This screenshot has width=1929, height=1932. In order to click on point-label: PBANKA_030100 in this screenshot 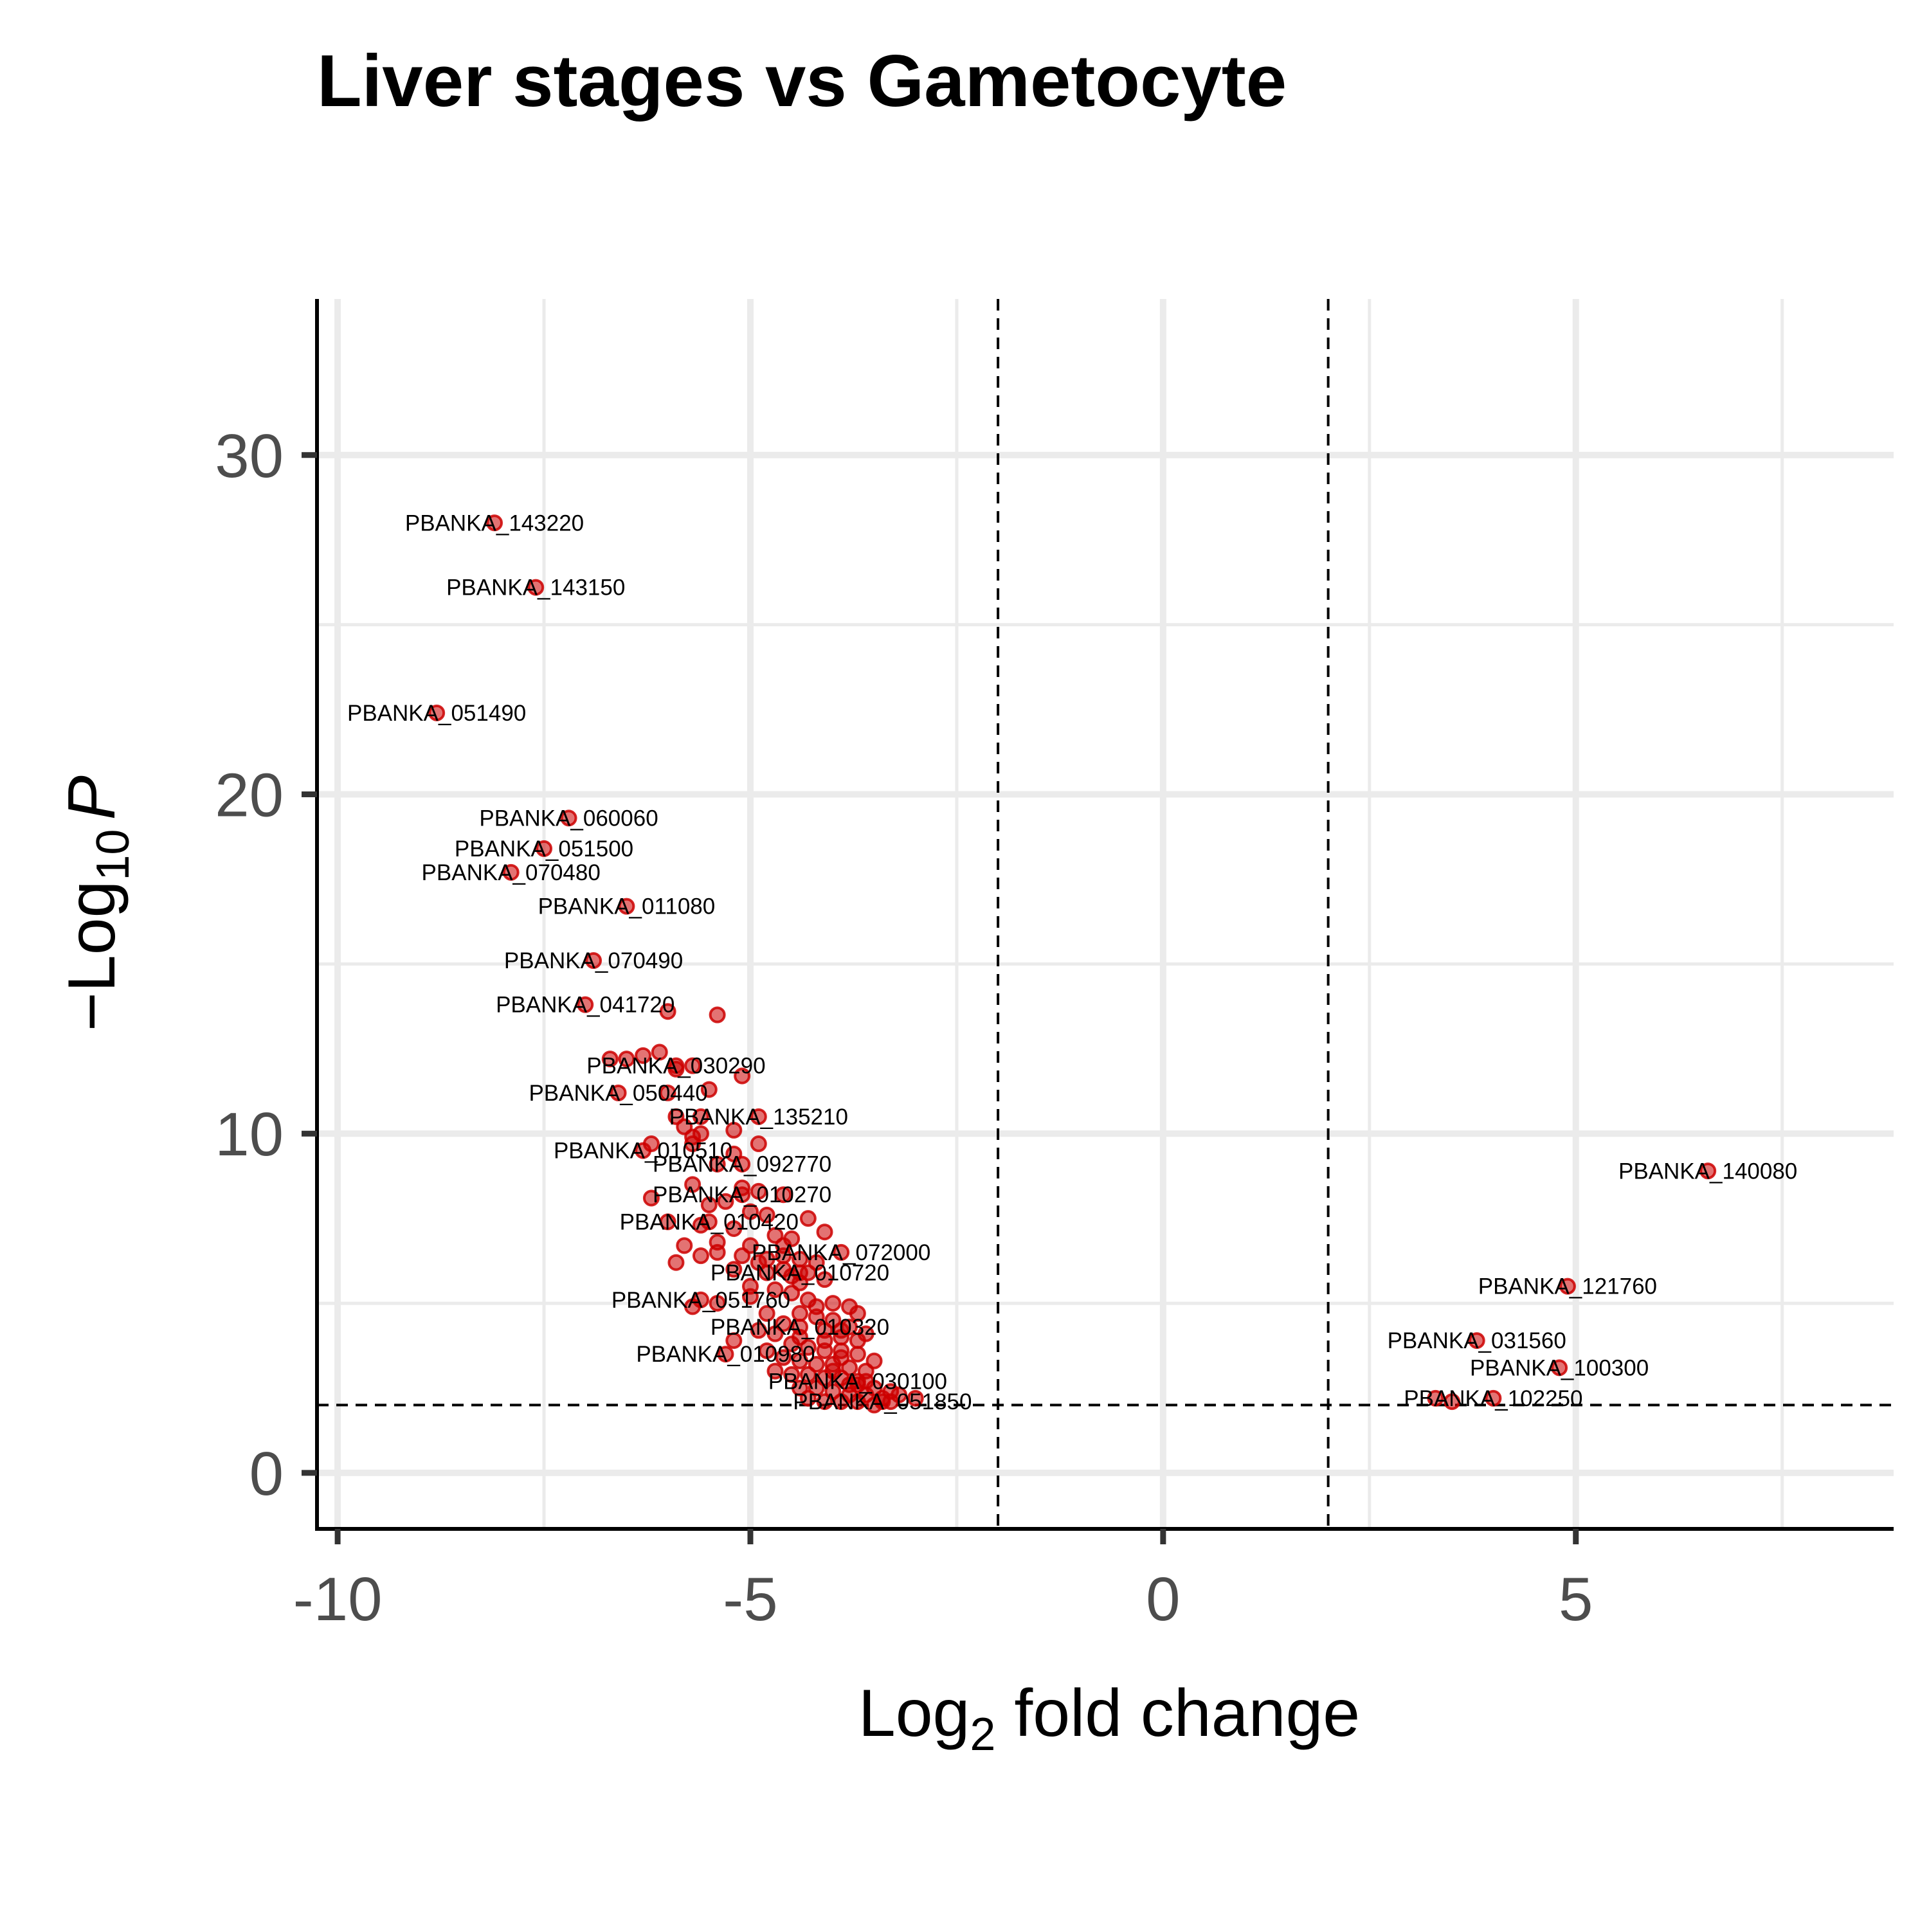, I will do `click(858, 1381)`.